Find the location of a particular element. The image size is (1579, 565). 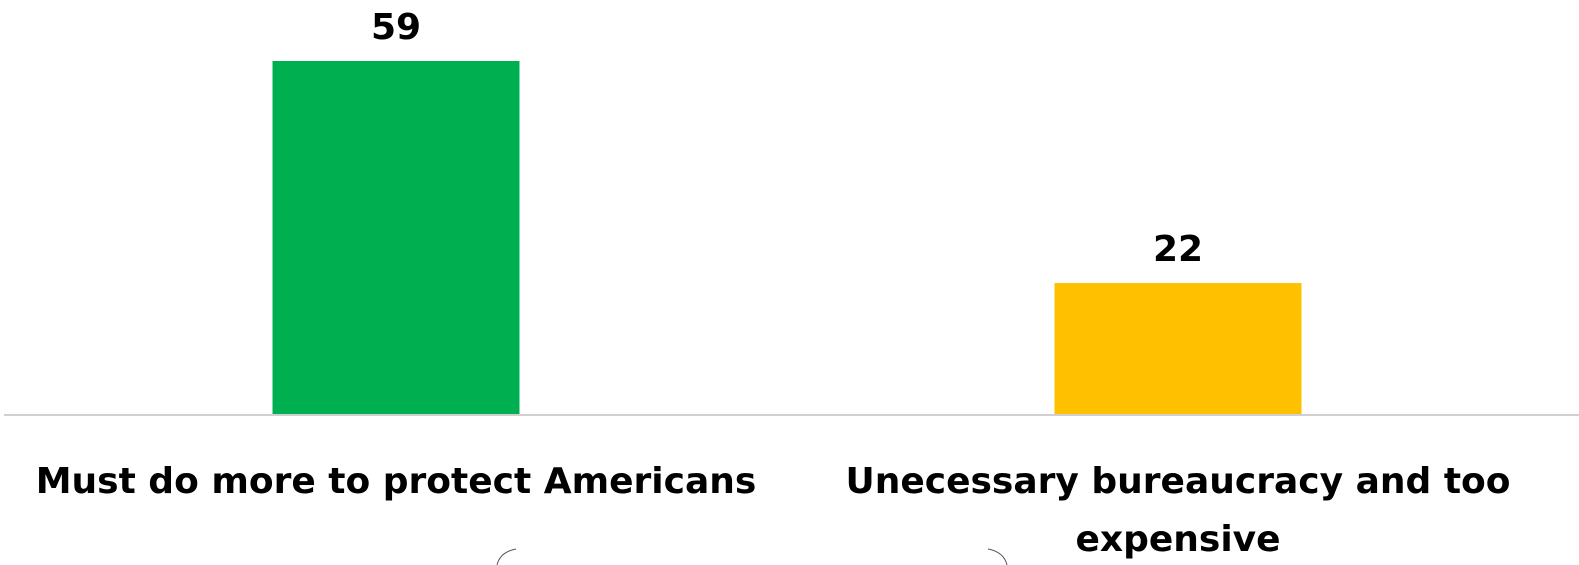

decorative-arc-left is located at coordinates (506, 556).